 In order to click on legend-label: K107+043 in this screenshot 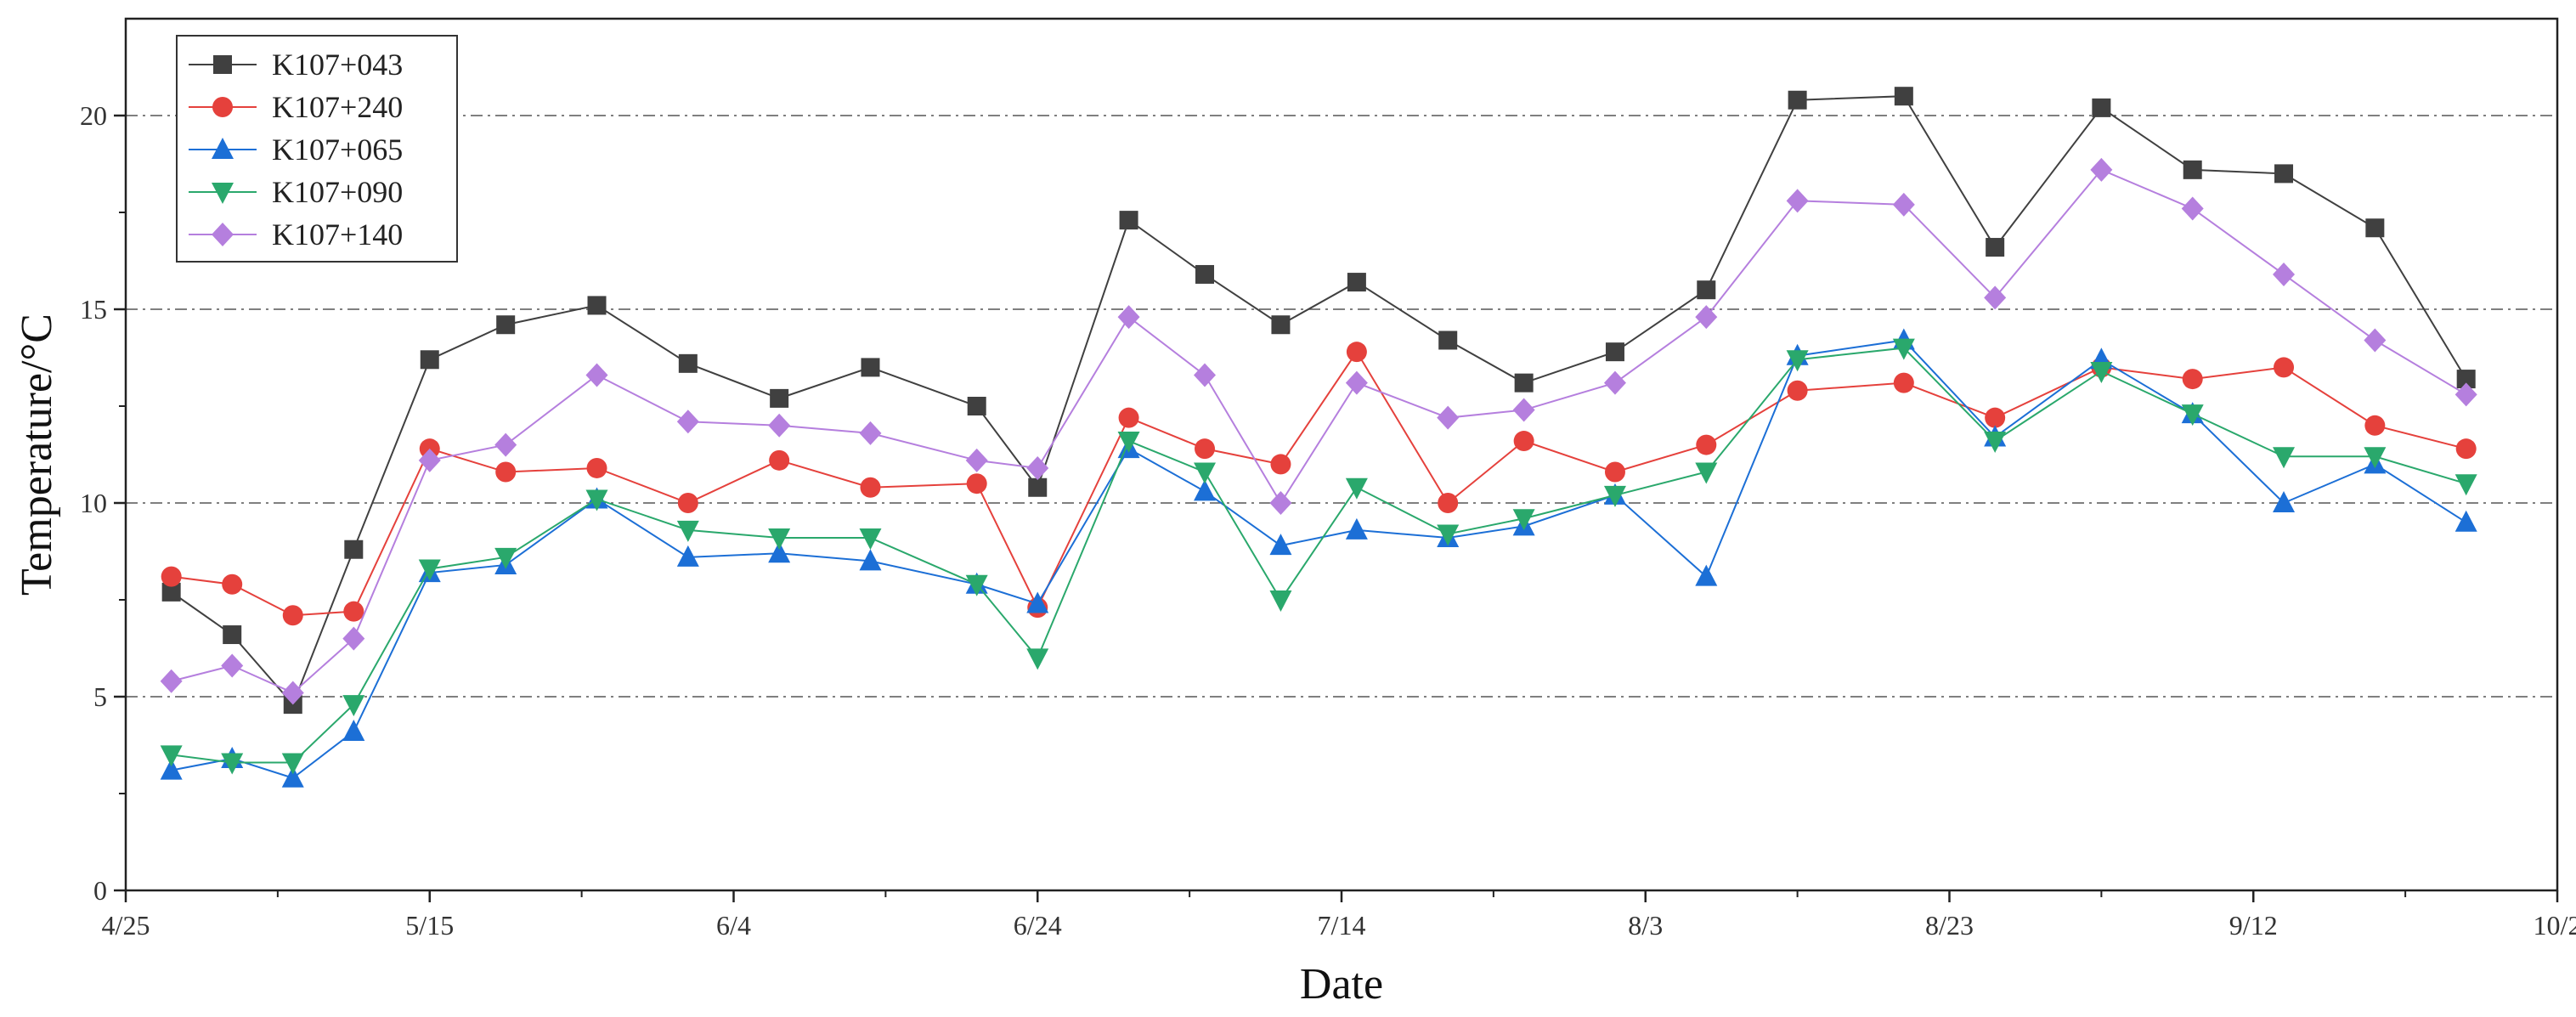, I will do `click(338, 65)`.